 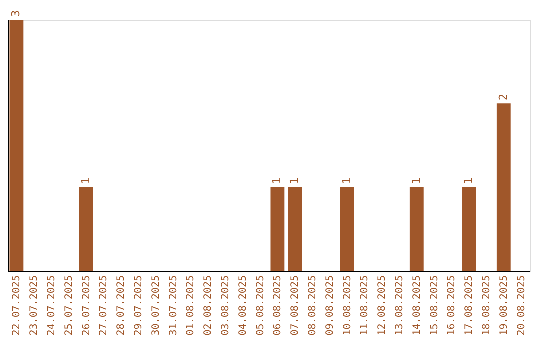 What do you see at coordinates (122, 306) in the screenshot?
I see `x-tick-label: 28.07.2025` at bounding box center [122, 306].